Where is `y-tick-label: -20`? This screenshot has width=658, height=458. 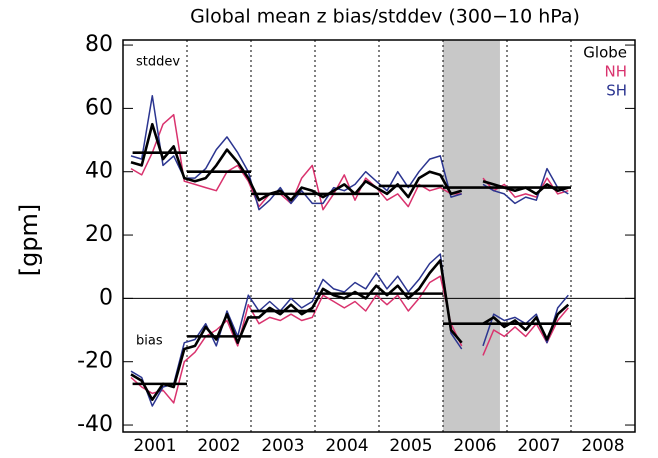
y-tick-label: -20 is located at coordinates (95, 361).